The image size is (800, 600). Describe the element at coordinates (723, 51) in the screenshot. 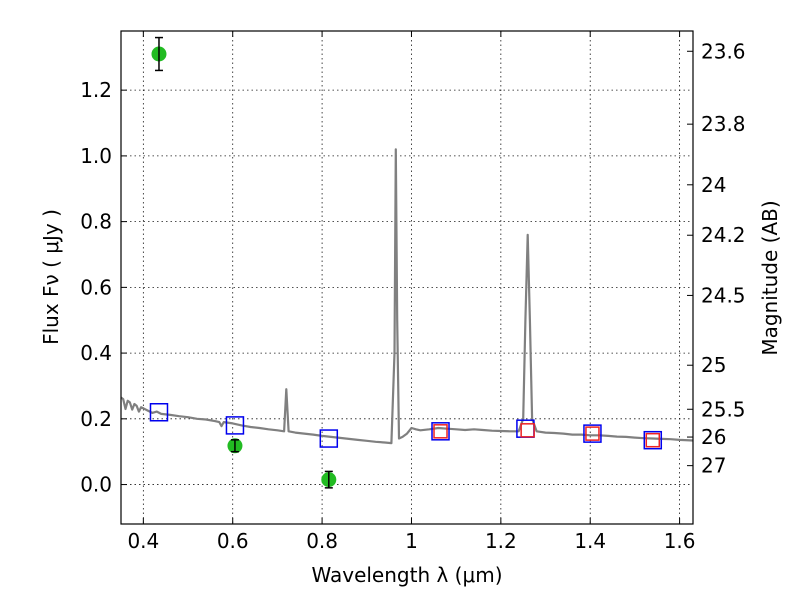

I see `mag-tick-label: 23.6` at that location.